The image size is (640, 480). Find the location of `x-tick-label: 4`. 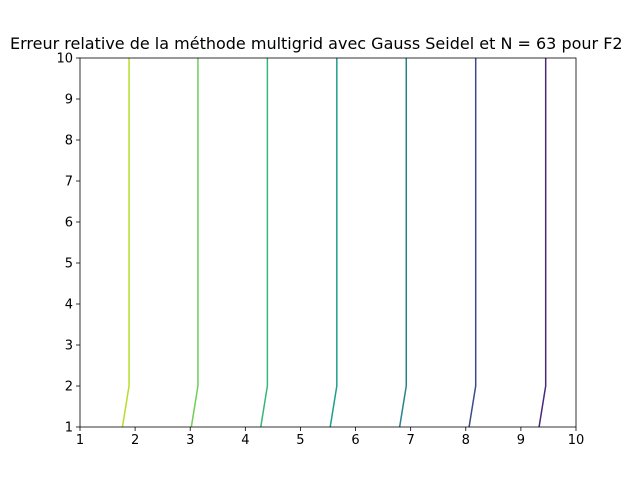

x-tick-label: 4 is located at coordinates (245, 440).